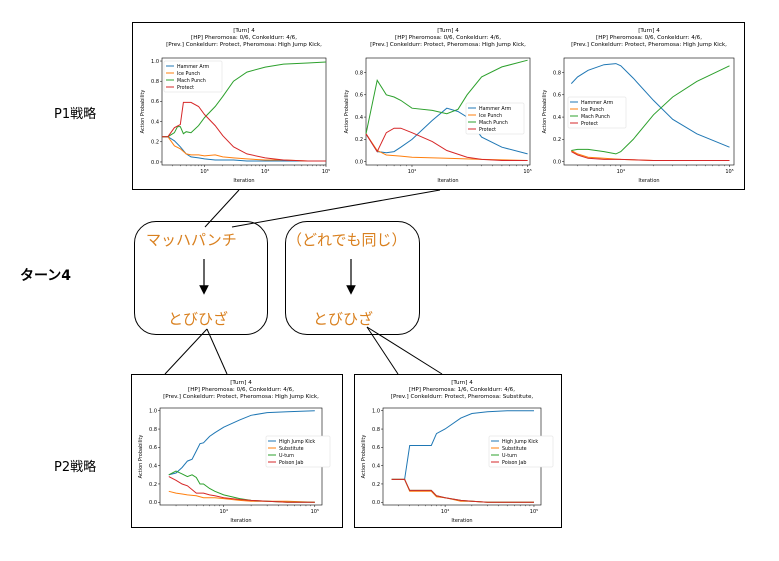  What do you see at coordinates (343, 319) in the screenshot?
I see `p2-move-hjk-right: とびひざ` at bounding box center [343, 319].